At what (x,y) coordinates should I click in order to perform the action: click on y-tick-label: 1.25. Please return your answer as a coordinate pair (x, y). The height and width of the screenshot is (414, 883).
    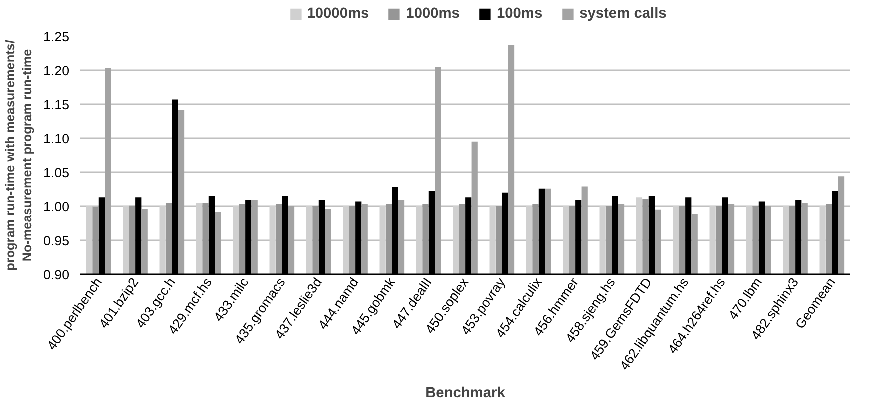
    Looking at the image, I should click on (57, 37).